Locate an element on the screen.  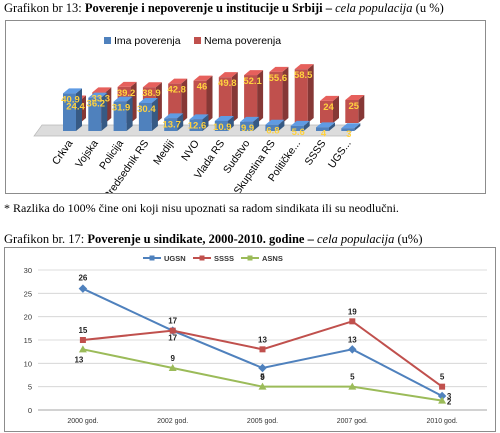
chart2-xtick-3: 2005 god. is located at coordinates (262, 421).